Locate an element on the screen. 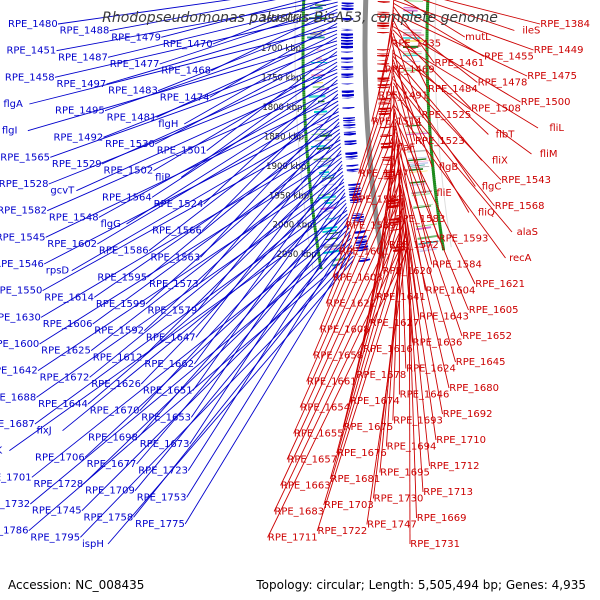  forward-gene-label: RPE_1501 is located at coordinates (182, 151).